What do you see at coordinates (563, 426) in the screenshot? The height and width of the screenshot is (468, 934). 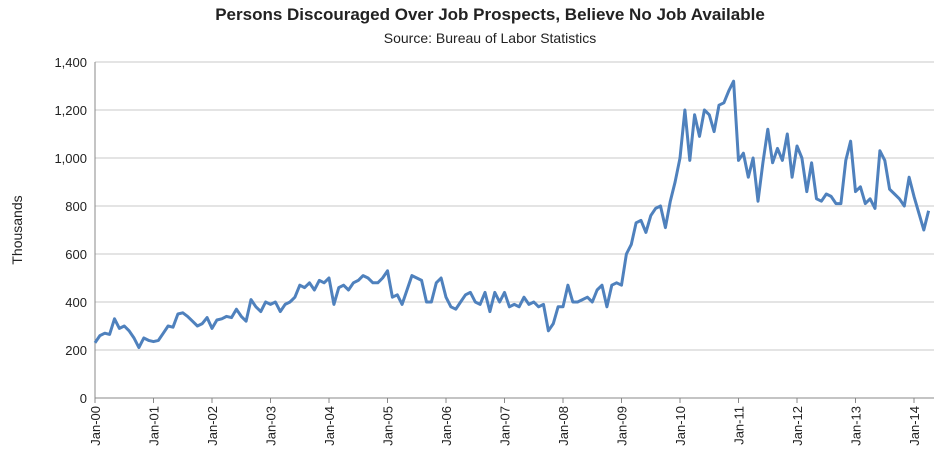 I see `x-tick-label: Jan-08` at bounding box center [563, 426].